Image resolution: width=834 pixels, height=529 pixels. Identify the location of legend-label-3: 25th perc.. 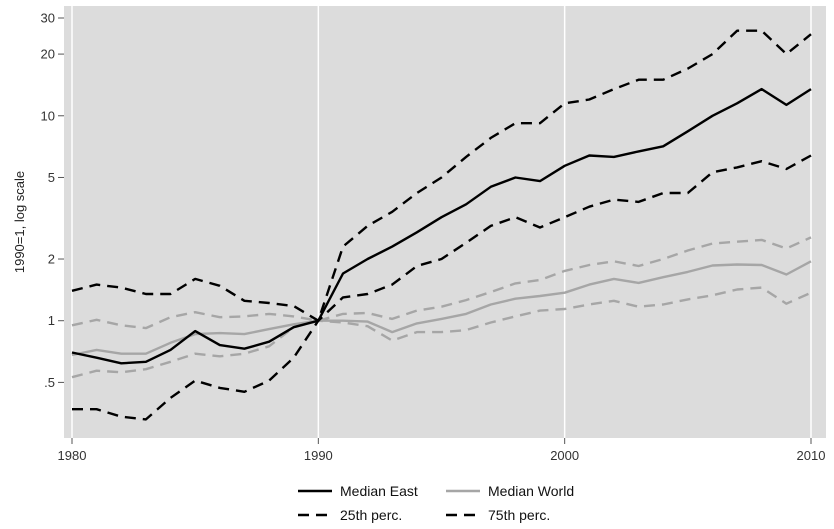
(371, 515).